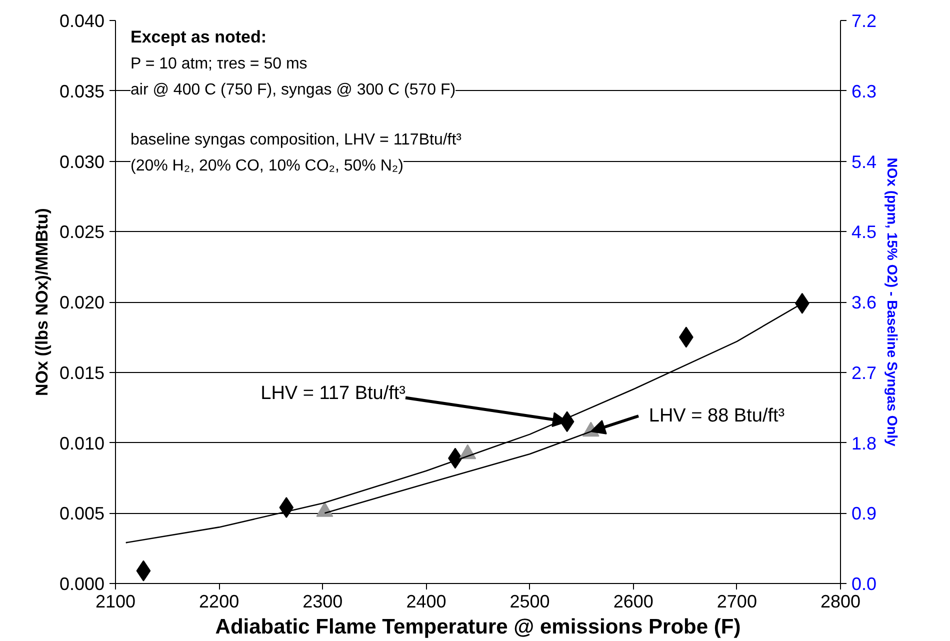 The width and height of the screenshot is (950, 641). What do you see at coordinates (864, 21) in the screenshot?
I see `y2-tick-label: 7.2` at bounding box center [864, 21].